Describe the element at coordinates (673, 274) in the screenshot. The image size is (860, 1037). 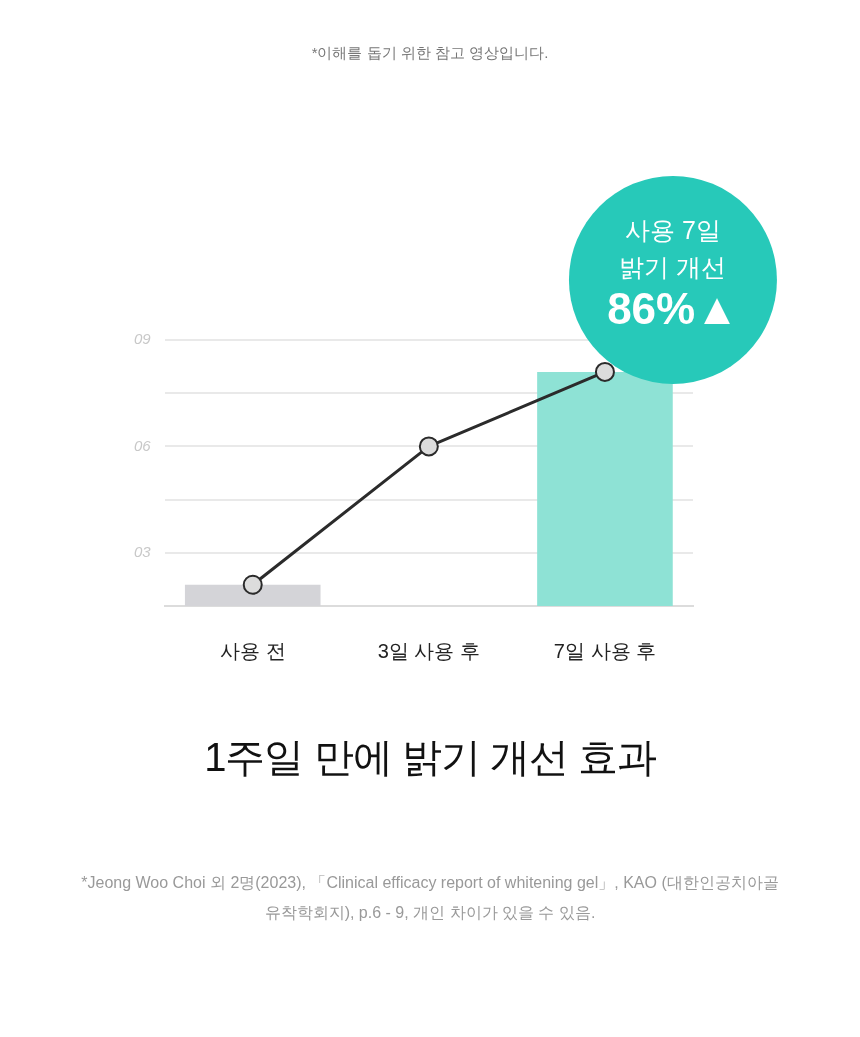
I see `annotation: 사용 7일 밝기 개선 86%▲` at that location.